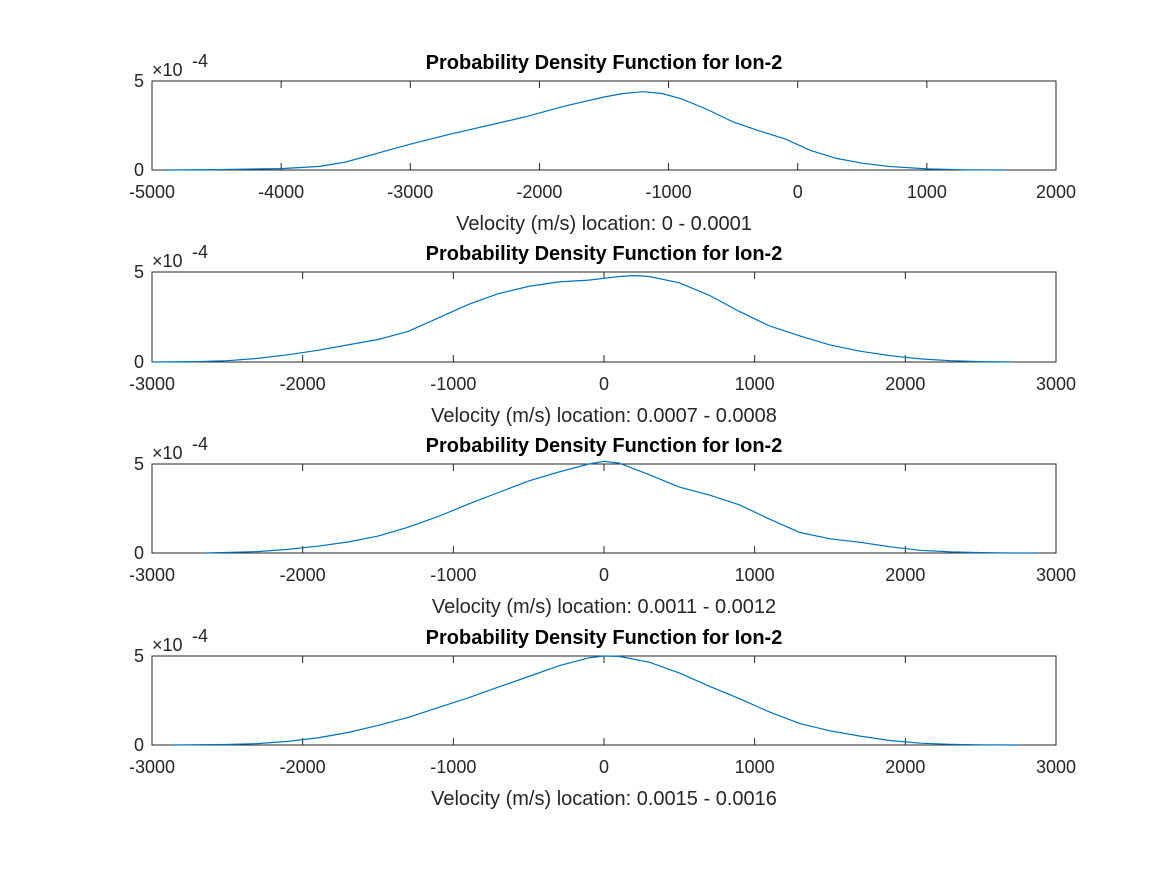 Image resolution: width=1167 pixels, height=875 pixels. What do you see at coordinates (604, 224) in the screenshot?
I see `x-axis-label: Velocity (m/s) location: 0 - 0.0001` at bounding box center [604, 224].